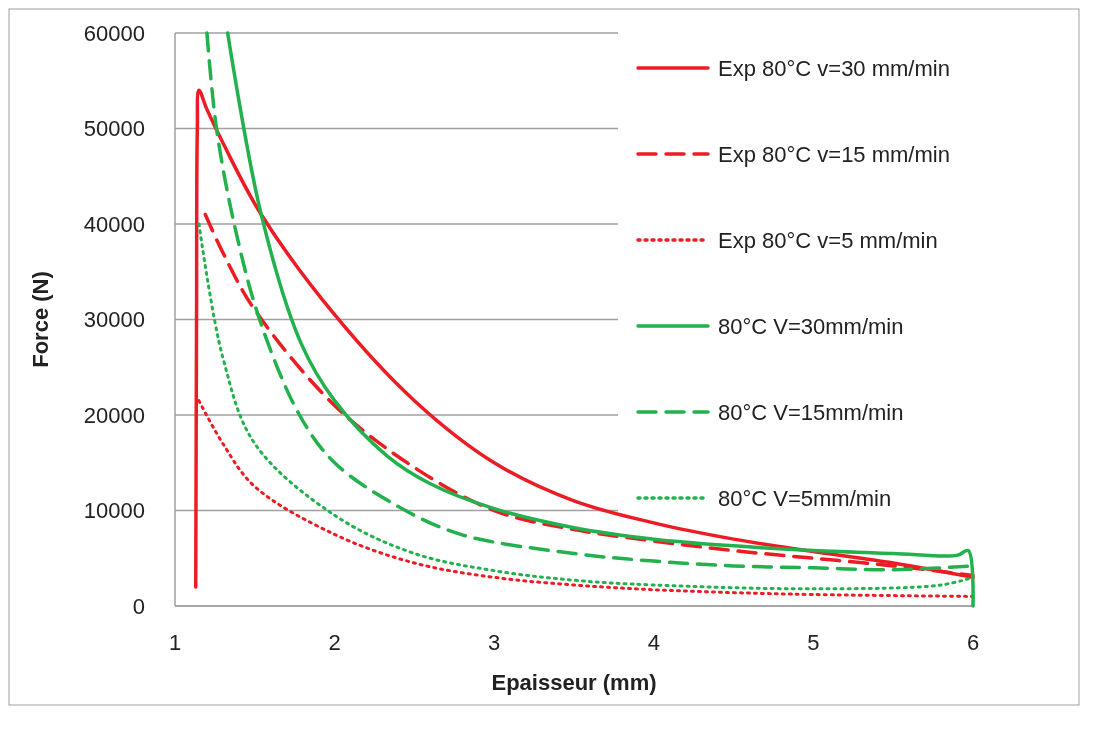  Describe the element at coordinates (114, 129) in the screenshot. I see `y-tick-label: 50000` at that location.